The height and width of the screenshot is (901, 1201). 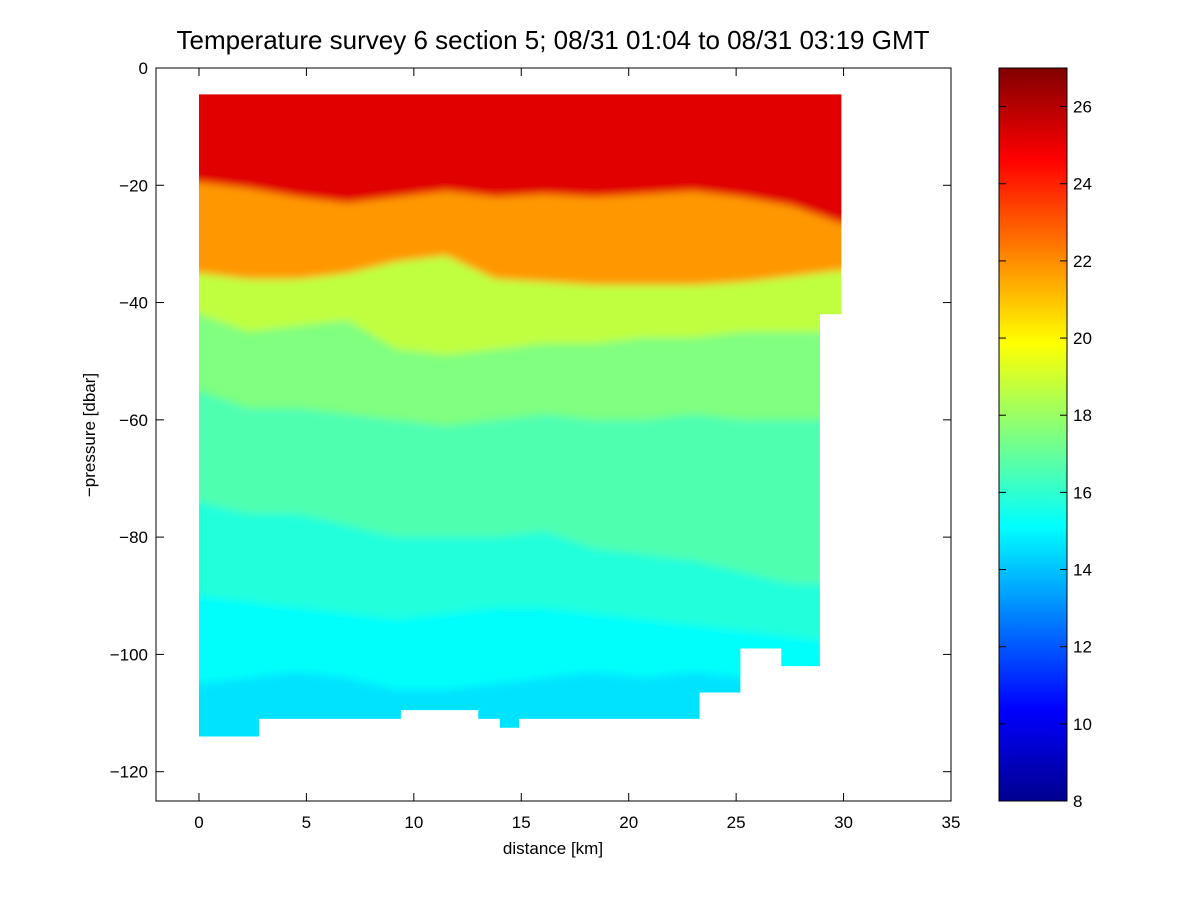 What do you see at coordinates (198, 822) in the screenshot?
I see `x-tick-label: 0` at bounding box center [198, 822].